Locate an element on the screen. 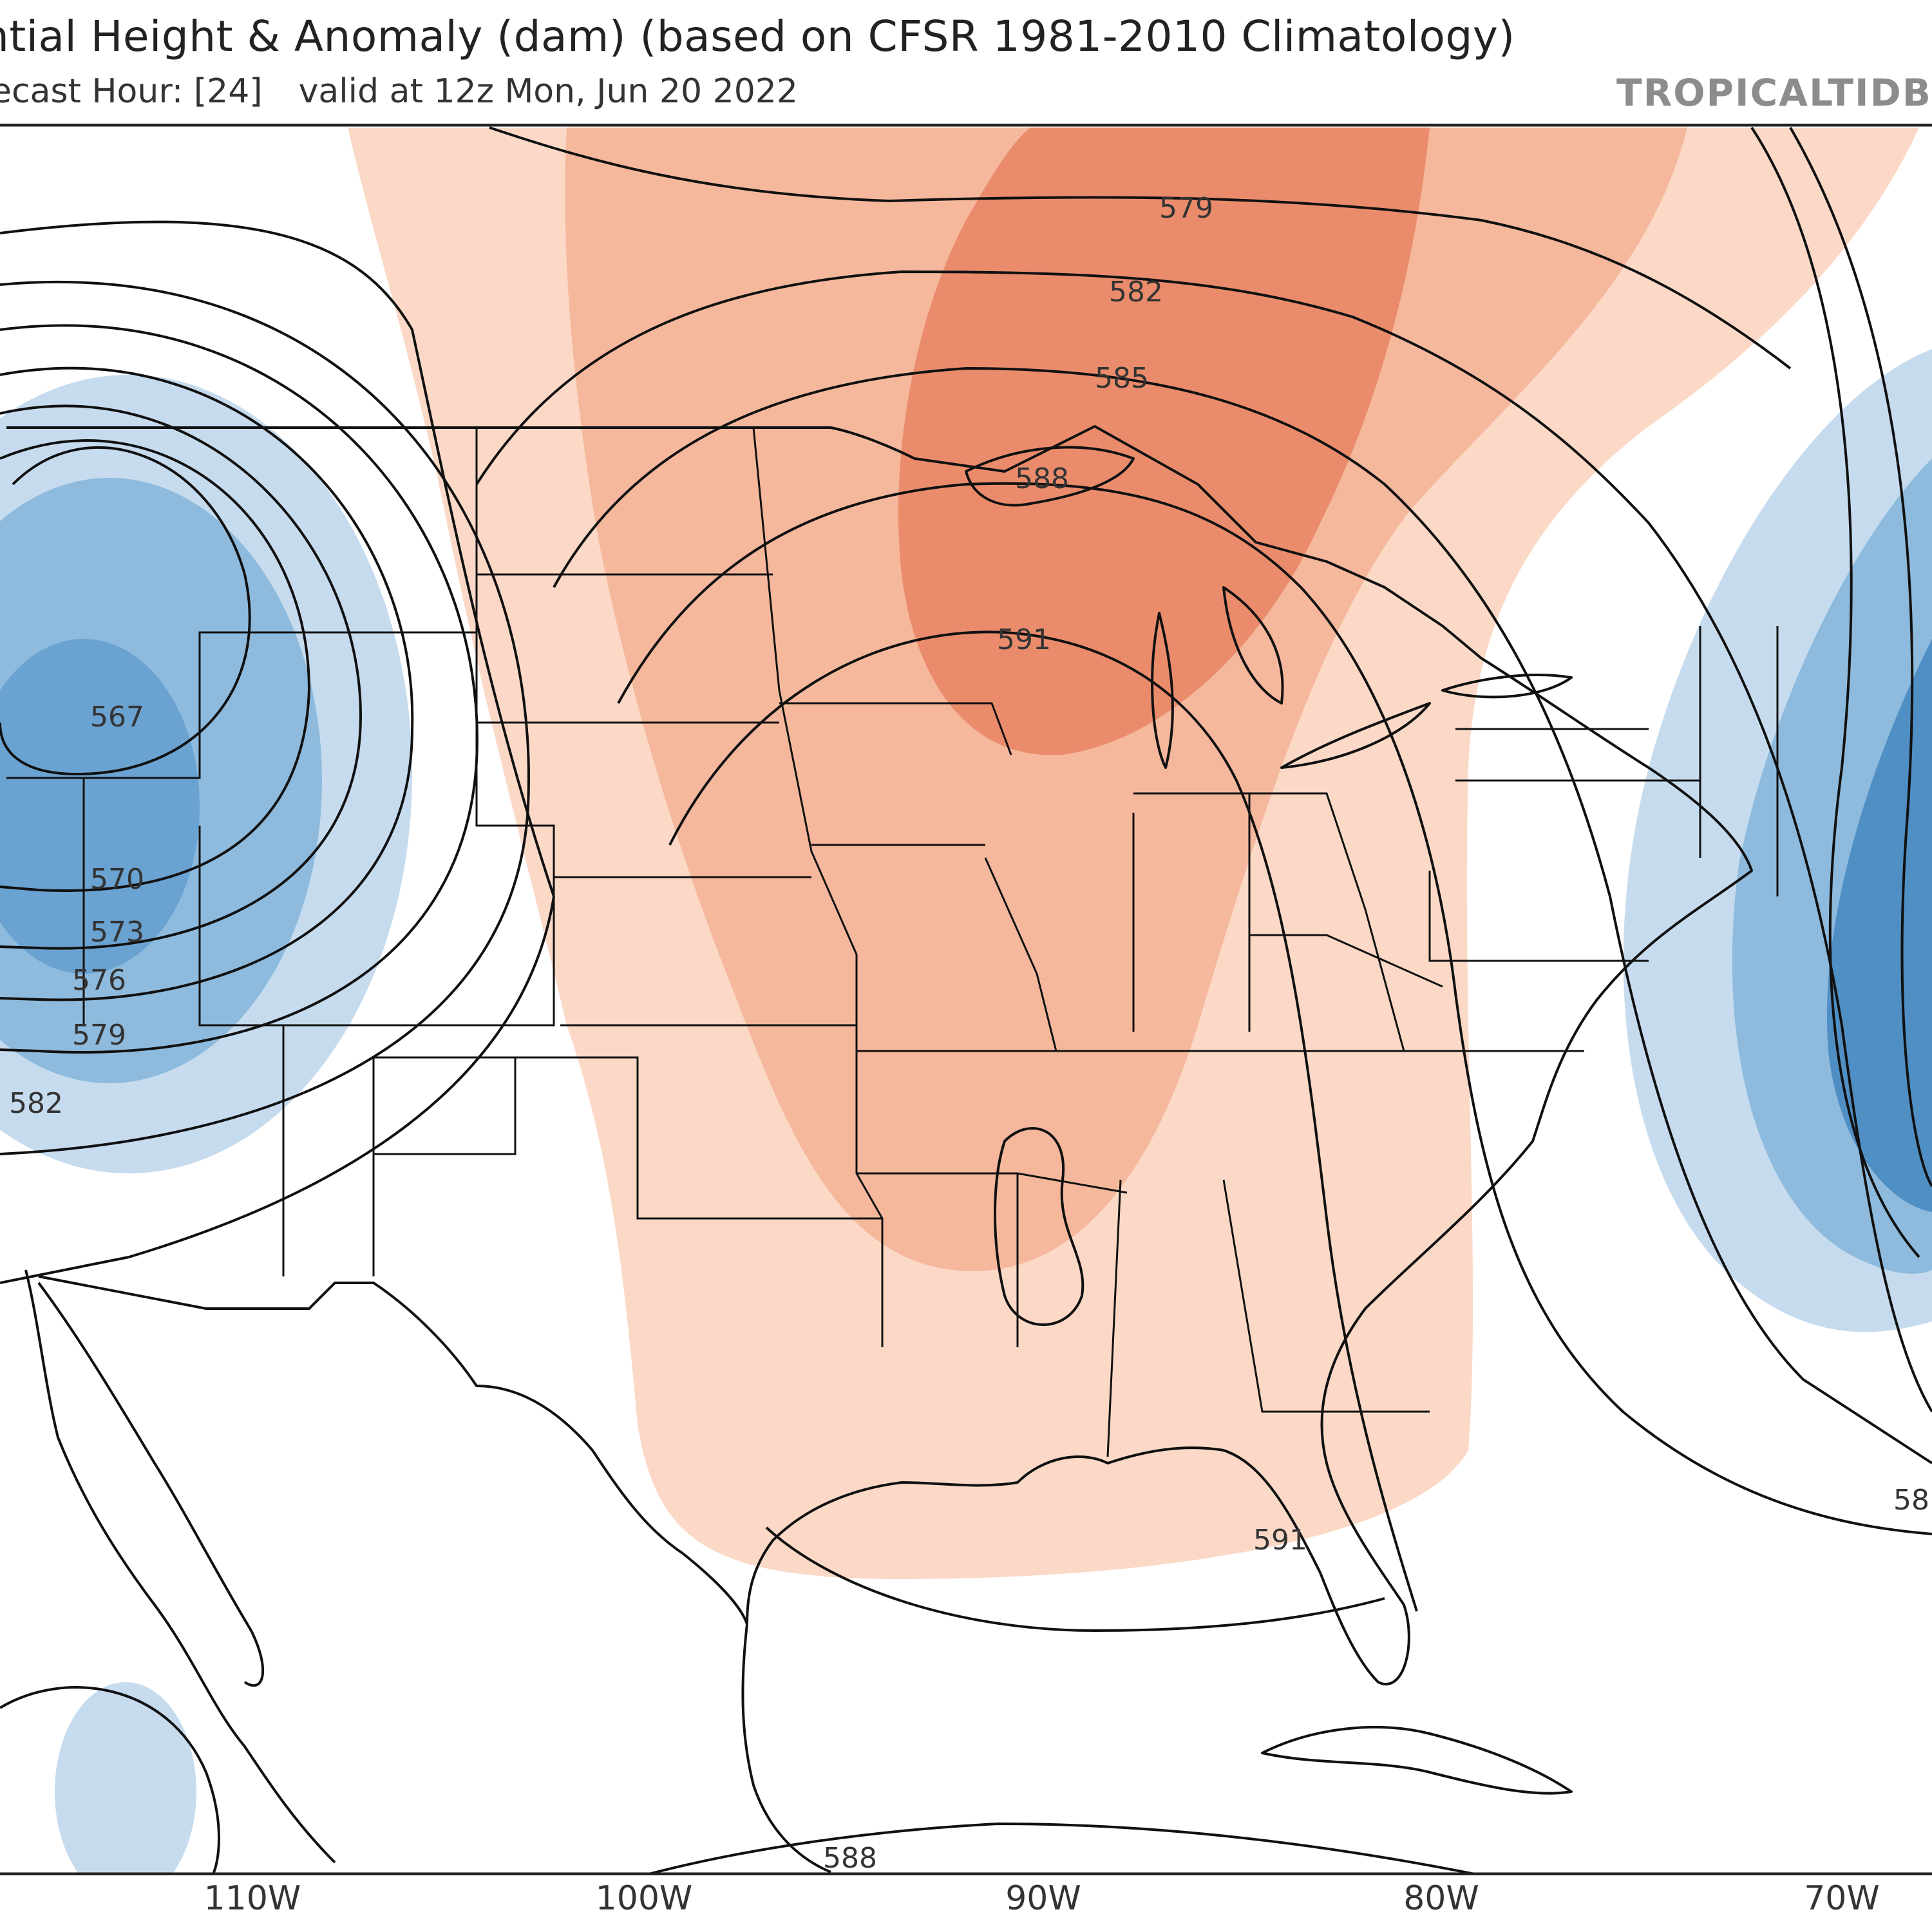  pacific-coast is located at coordinates (180, 1566).